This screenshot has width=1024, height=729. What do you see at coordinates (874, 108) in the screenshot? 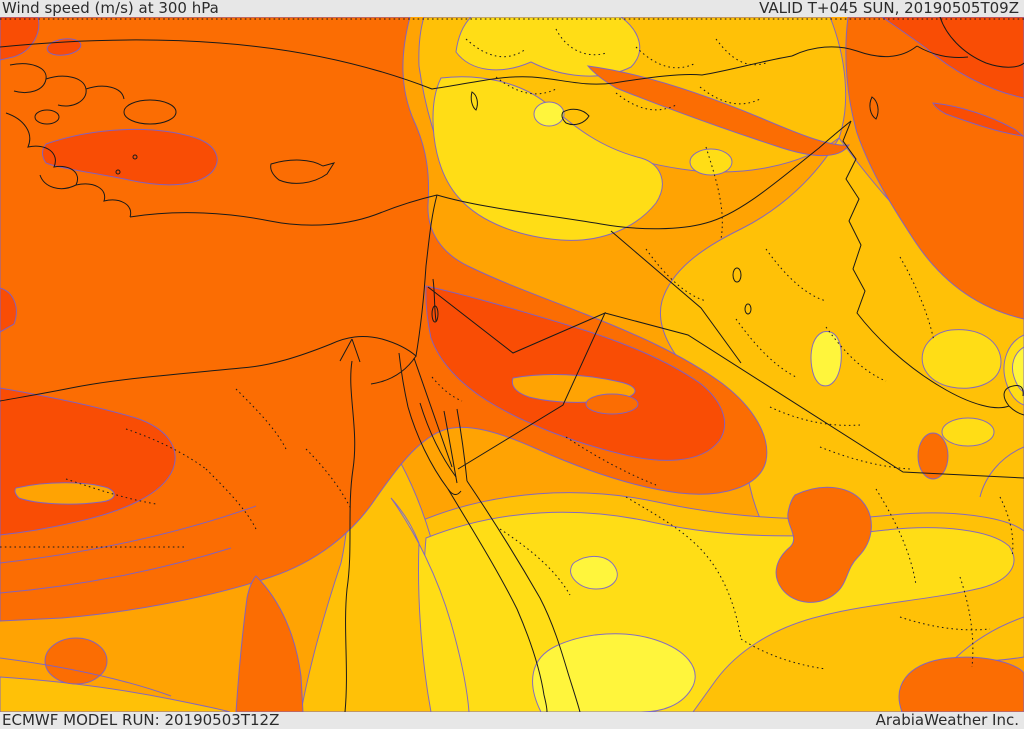
I see `lake-urmia` at bounding box center [874, 108].